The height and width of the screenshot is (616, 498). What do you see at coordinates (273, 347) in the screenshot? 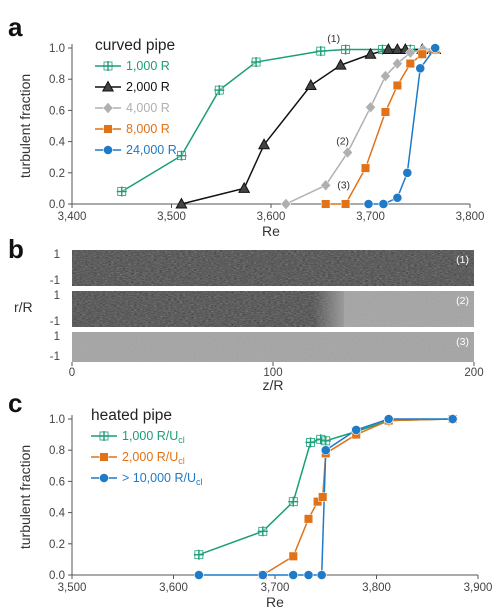
I see `laminar-texture` at bounding box center [273, 347].